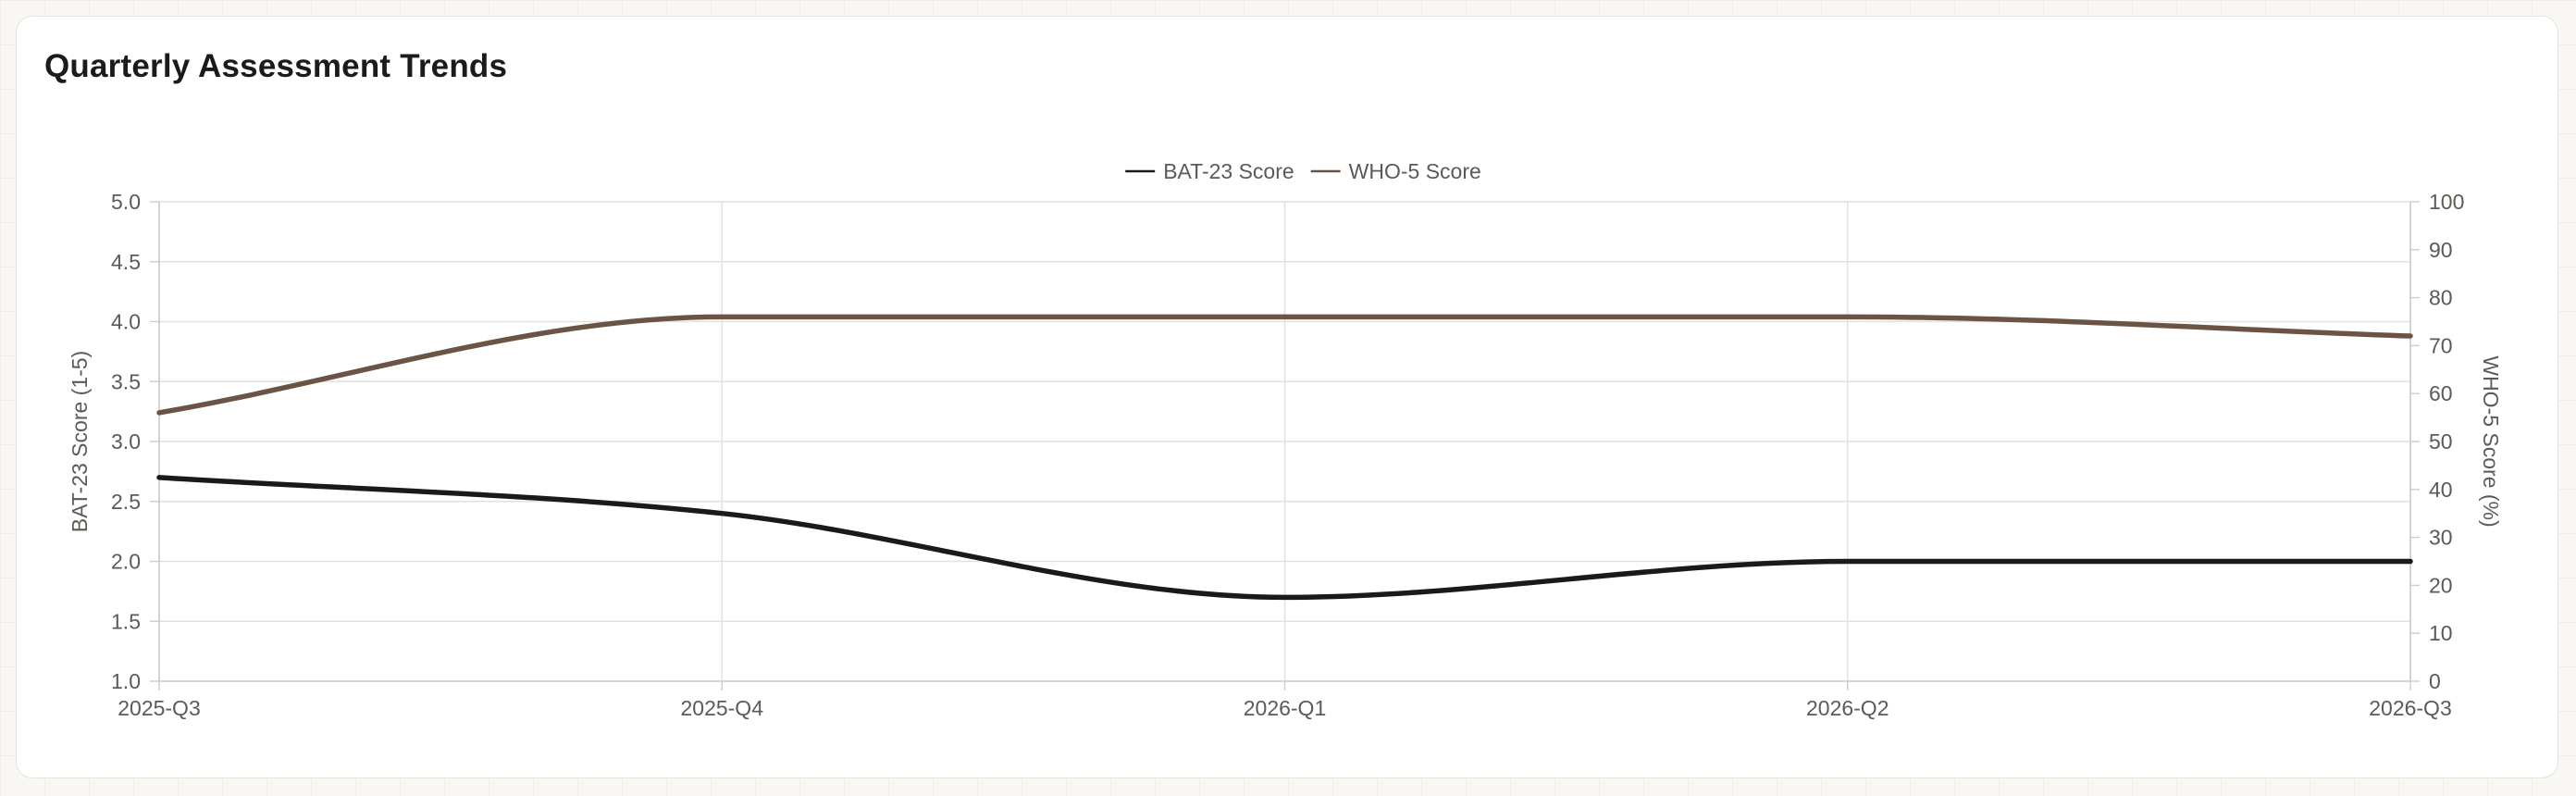 Image resolution: width=2576 pixels, height=796 pixels. Describe the element at coordinates (2491, 441) in the screenshot. I see `right-axis-title: WHO-5 Score (%)` at that location.